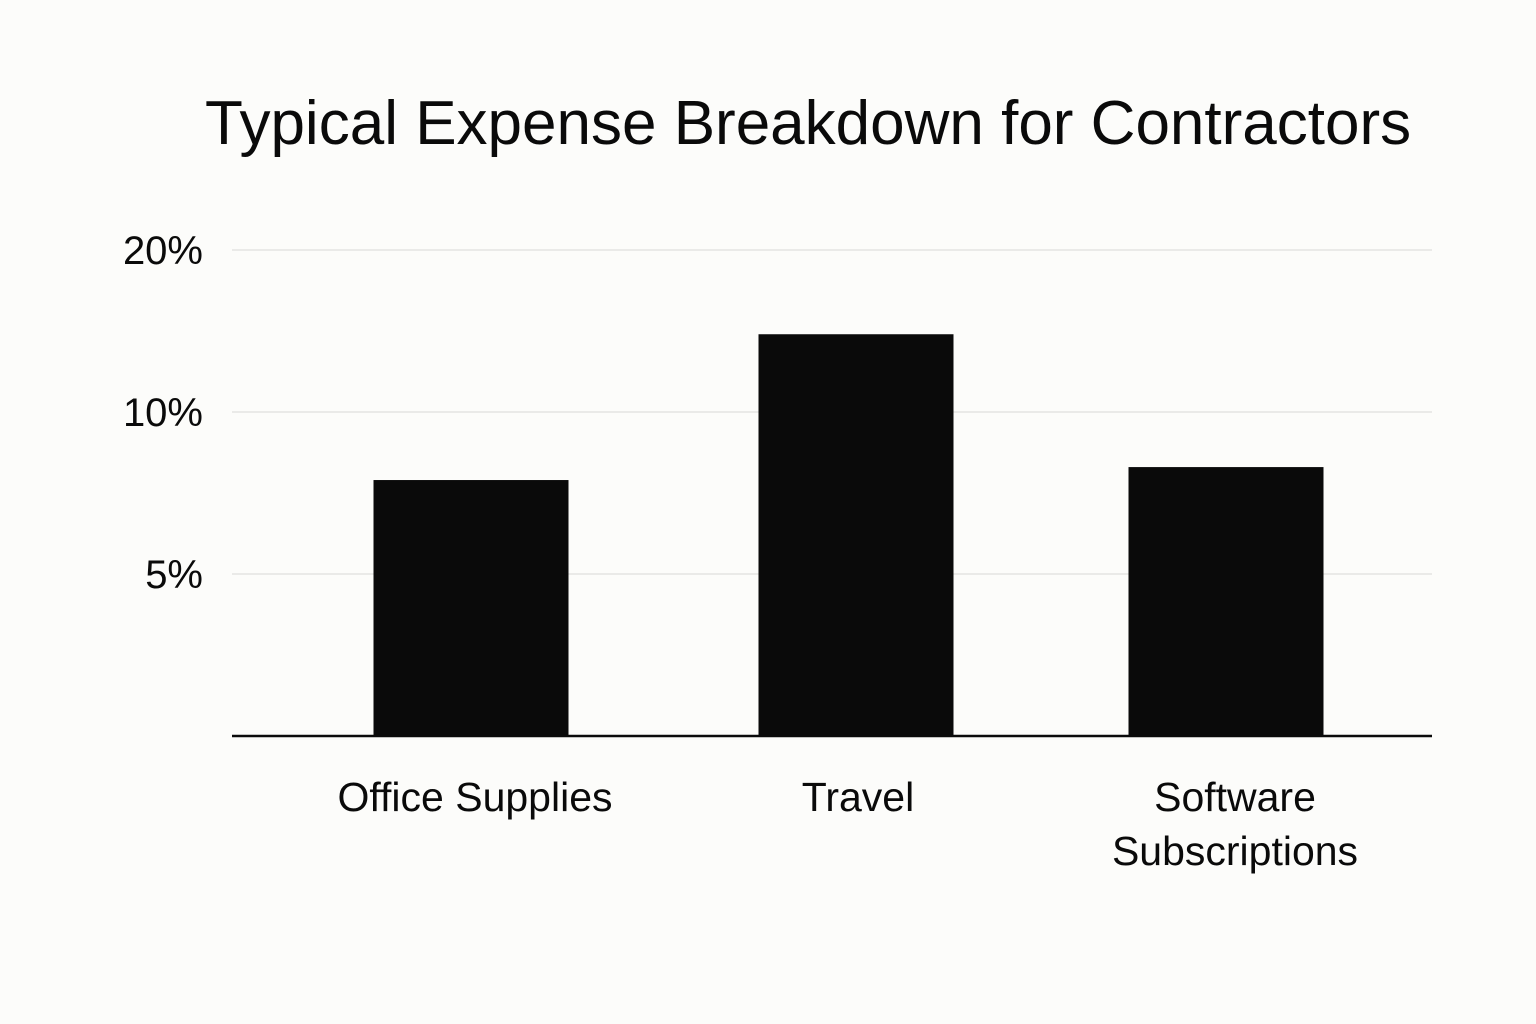 The width and height of the screenshot is (1536, 1024). What do you see at coordinates (856, 535) in the screenshot?
I see `bar-travel` at bounding box center [856, 535].